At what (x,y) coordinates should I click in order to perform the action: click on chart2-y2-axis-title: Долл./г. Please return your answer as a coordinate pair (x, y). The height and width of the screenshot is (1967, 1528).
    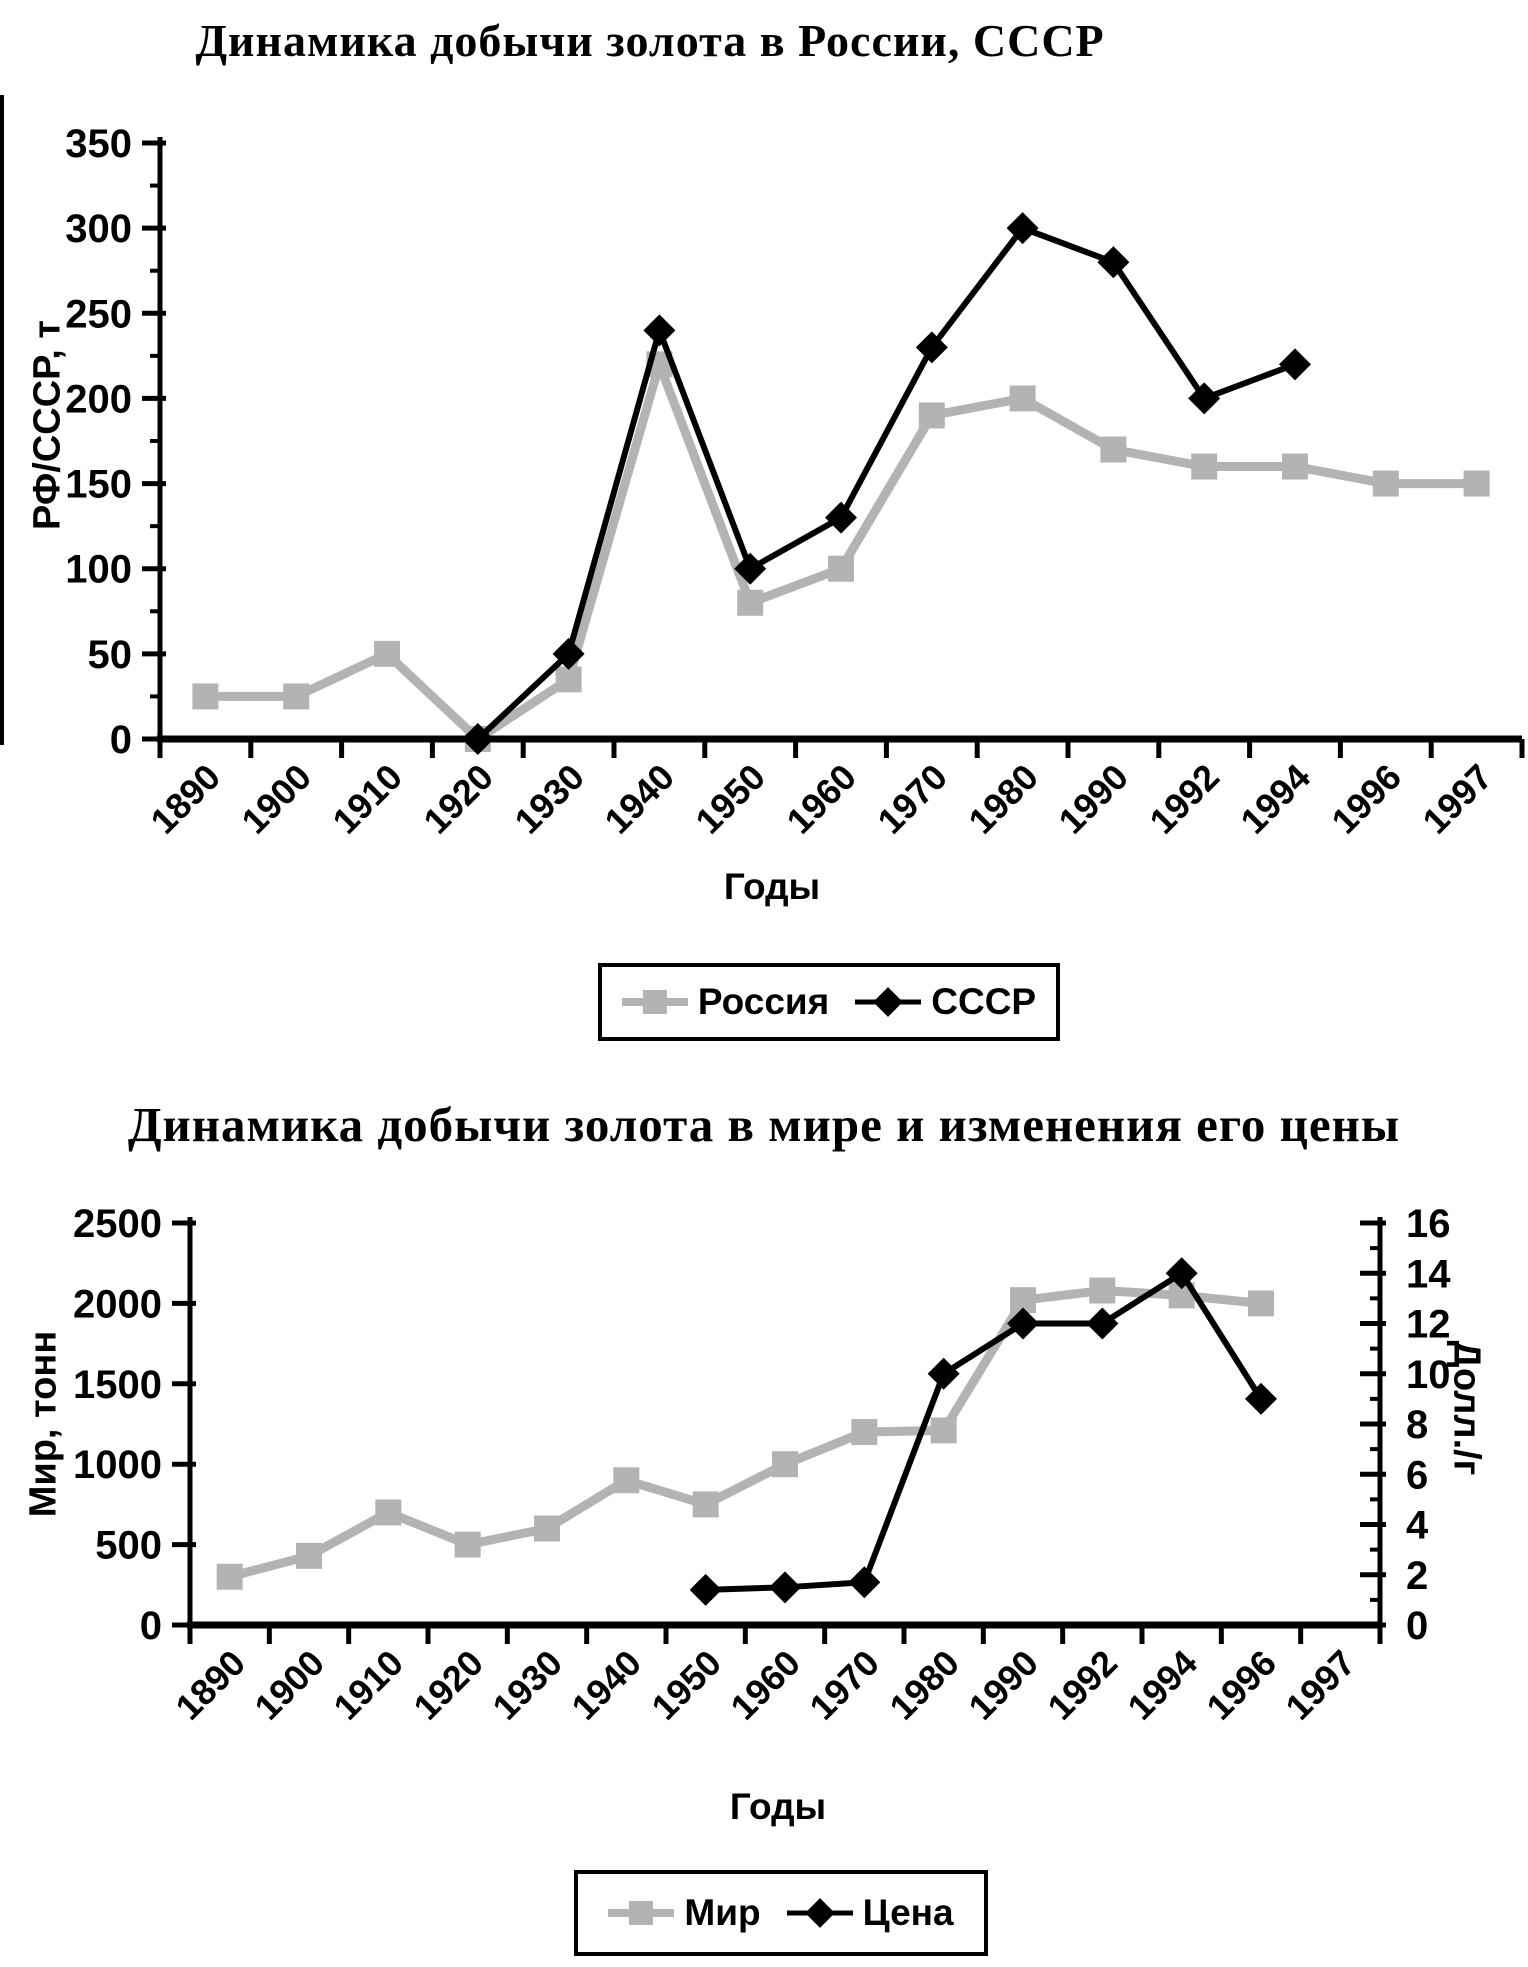
    Looking at the image, I should click on (1466, 1408).